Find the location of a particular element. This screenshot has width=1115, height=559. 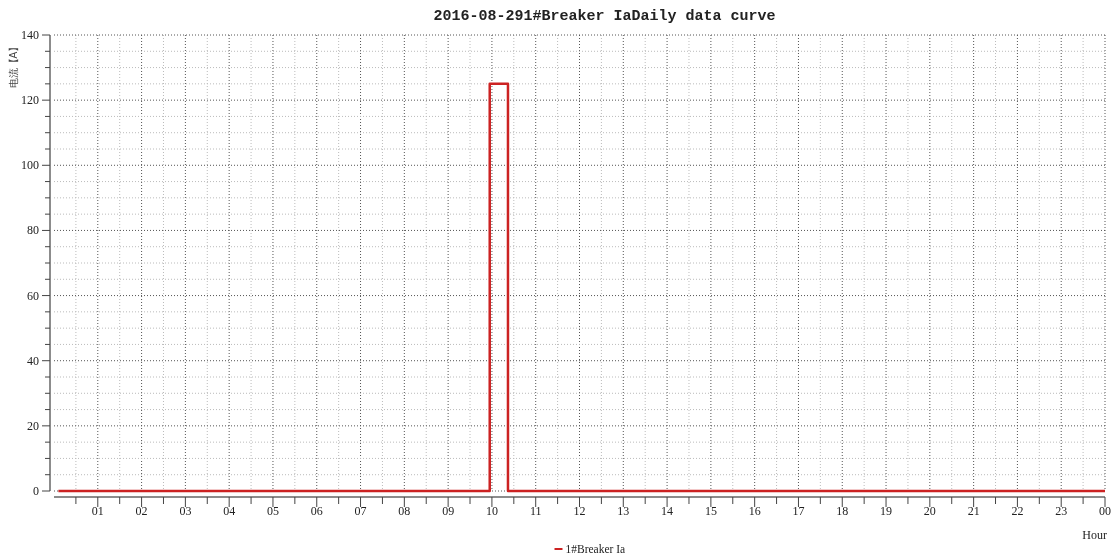

x-tick-label: 00 is located at coordinates (1105, 511).